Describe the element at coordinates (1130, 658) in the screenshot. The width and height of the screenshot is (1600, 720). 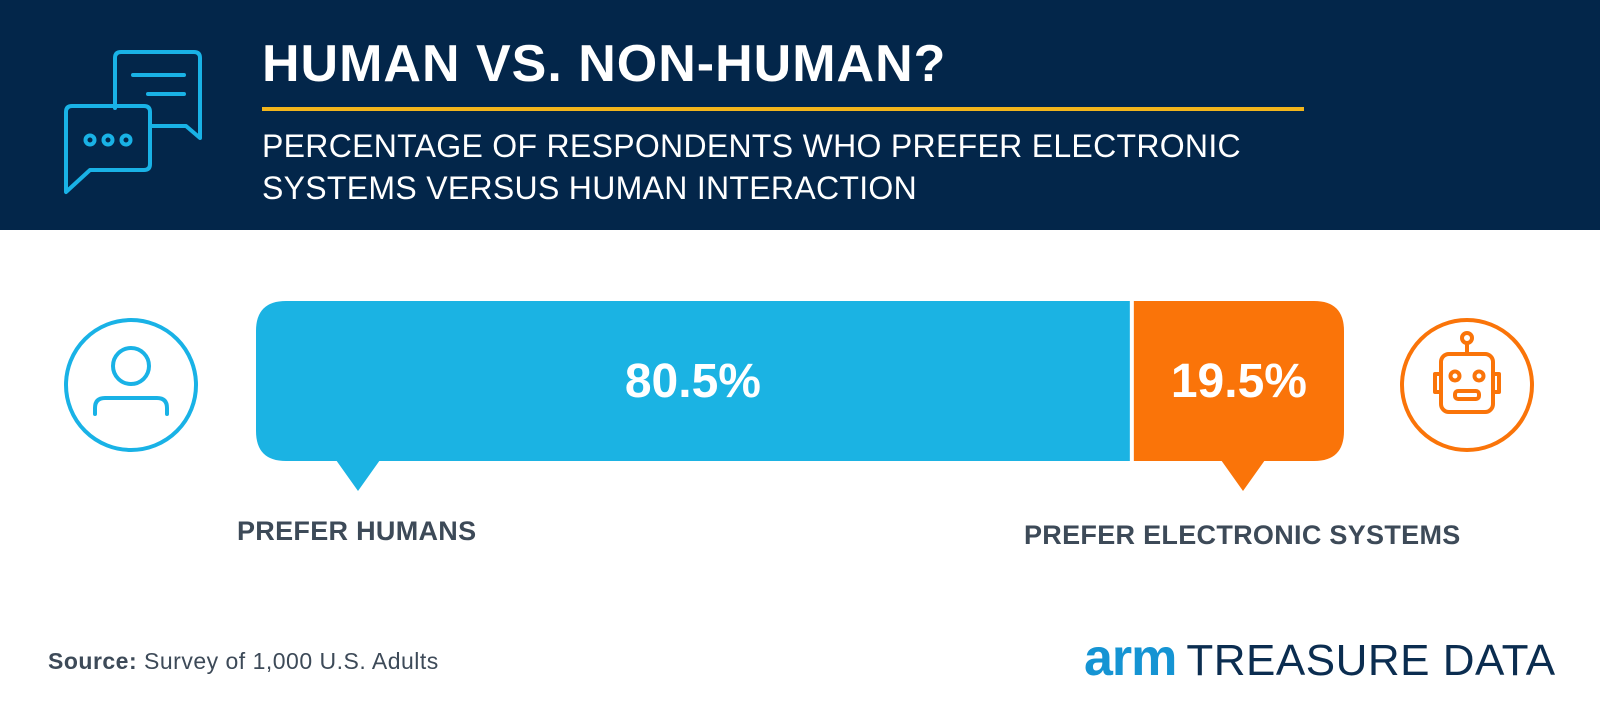
I see `logo-arm-text: arm` at that location.